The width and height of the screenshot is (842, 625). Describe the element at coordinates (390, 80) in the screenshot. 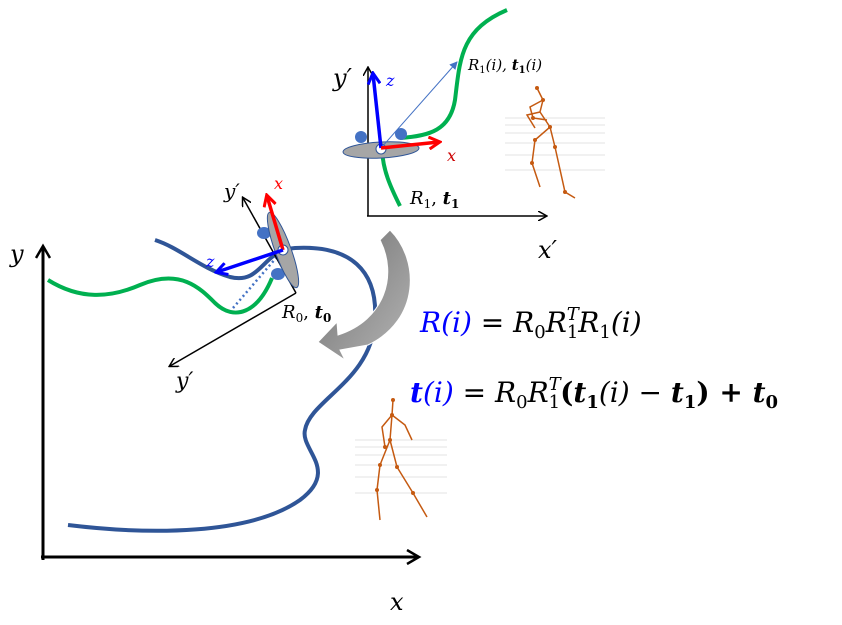

I see `local-z-label: z` at that location.